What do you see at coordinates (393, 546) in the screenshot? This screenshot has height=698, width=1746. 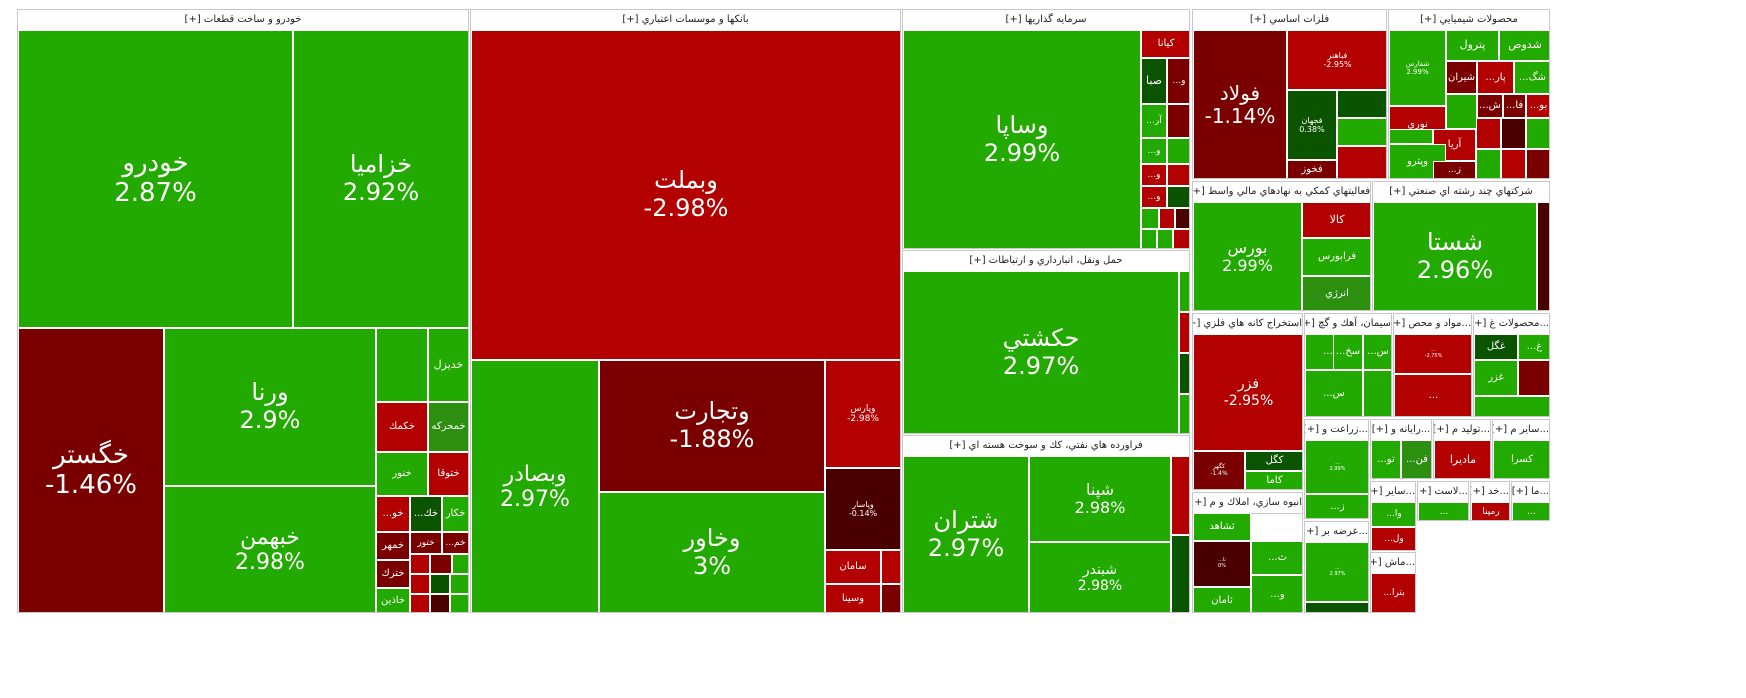 I see `stock-tile: خمهر` at bounding box center [393, 546].